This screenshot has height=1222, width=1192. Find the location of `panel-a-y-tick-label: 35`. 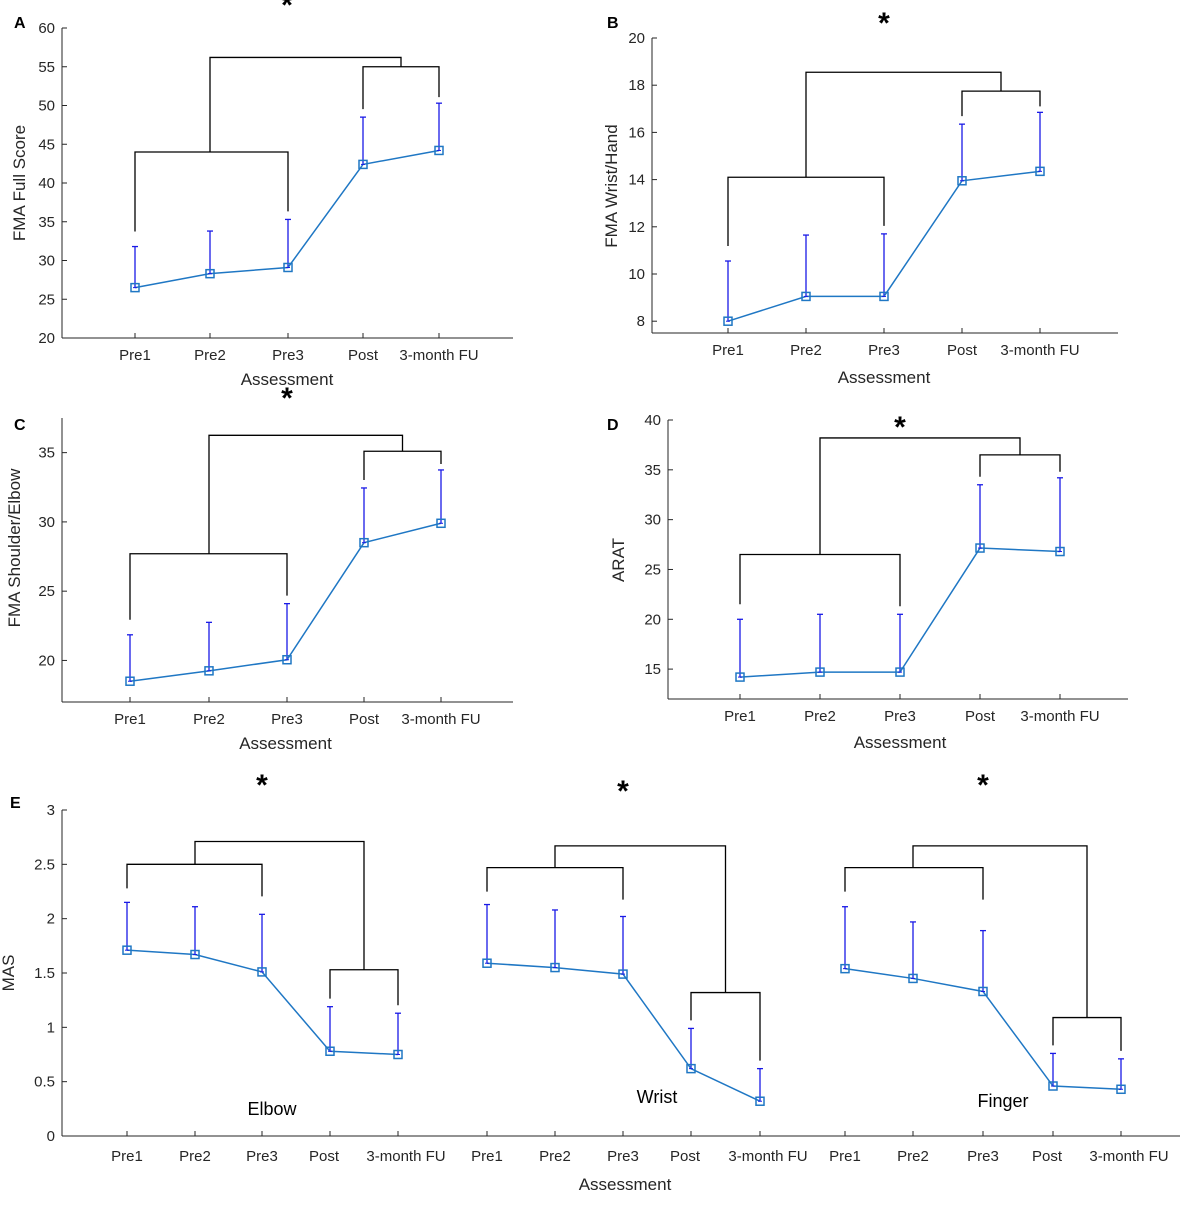

panel-a-y-tick-label: 35 is located at coordinates (46, 222).